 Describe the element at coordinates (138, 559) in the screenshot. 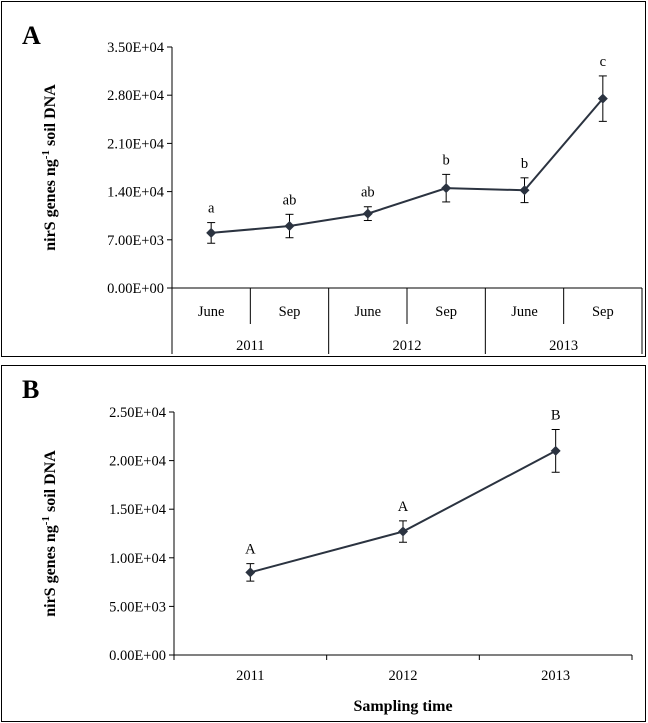

I see `y-tick-label-b: 1.00E+04` at that location.